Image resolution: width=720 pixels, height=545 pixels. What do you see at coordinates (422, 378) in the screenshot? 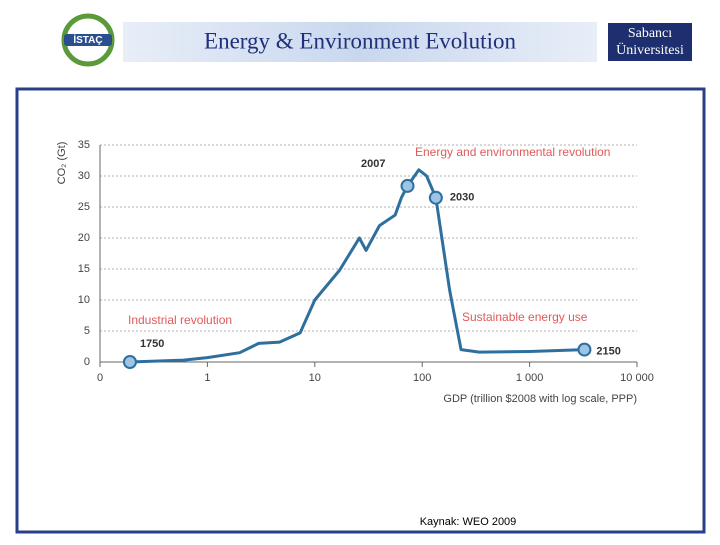
I see `x-tick-label: 100` at bounding box center [422, 378].